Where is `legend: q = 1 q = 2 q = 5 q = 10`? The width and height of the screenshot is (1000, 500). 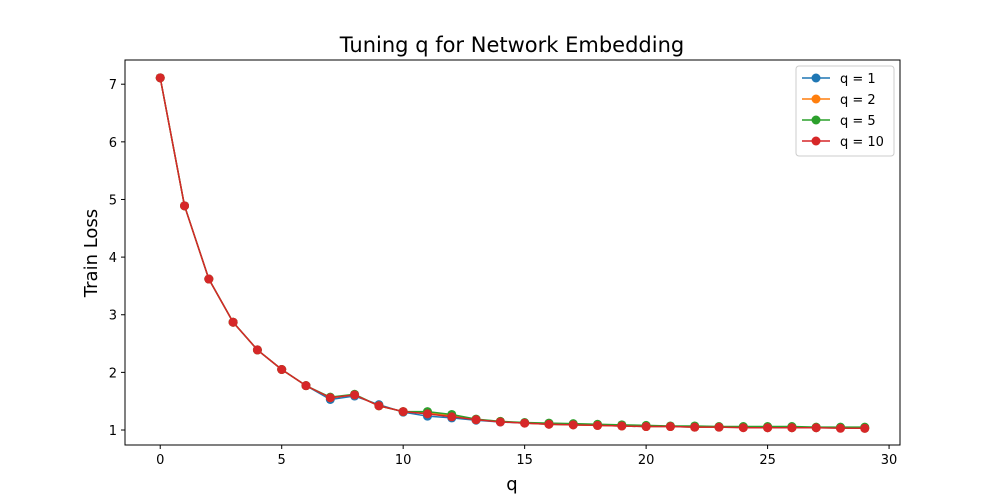
legend: q = 1 q = 2 q = 5 q = 10 is located at coordinates (845, 111).